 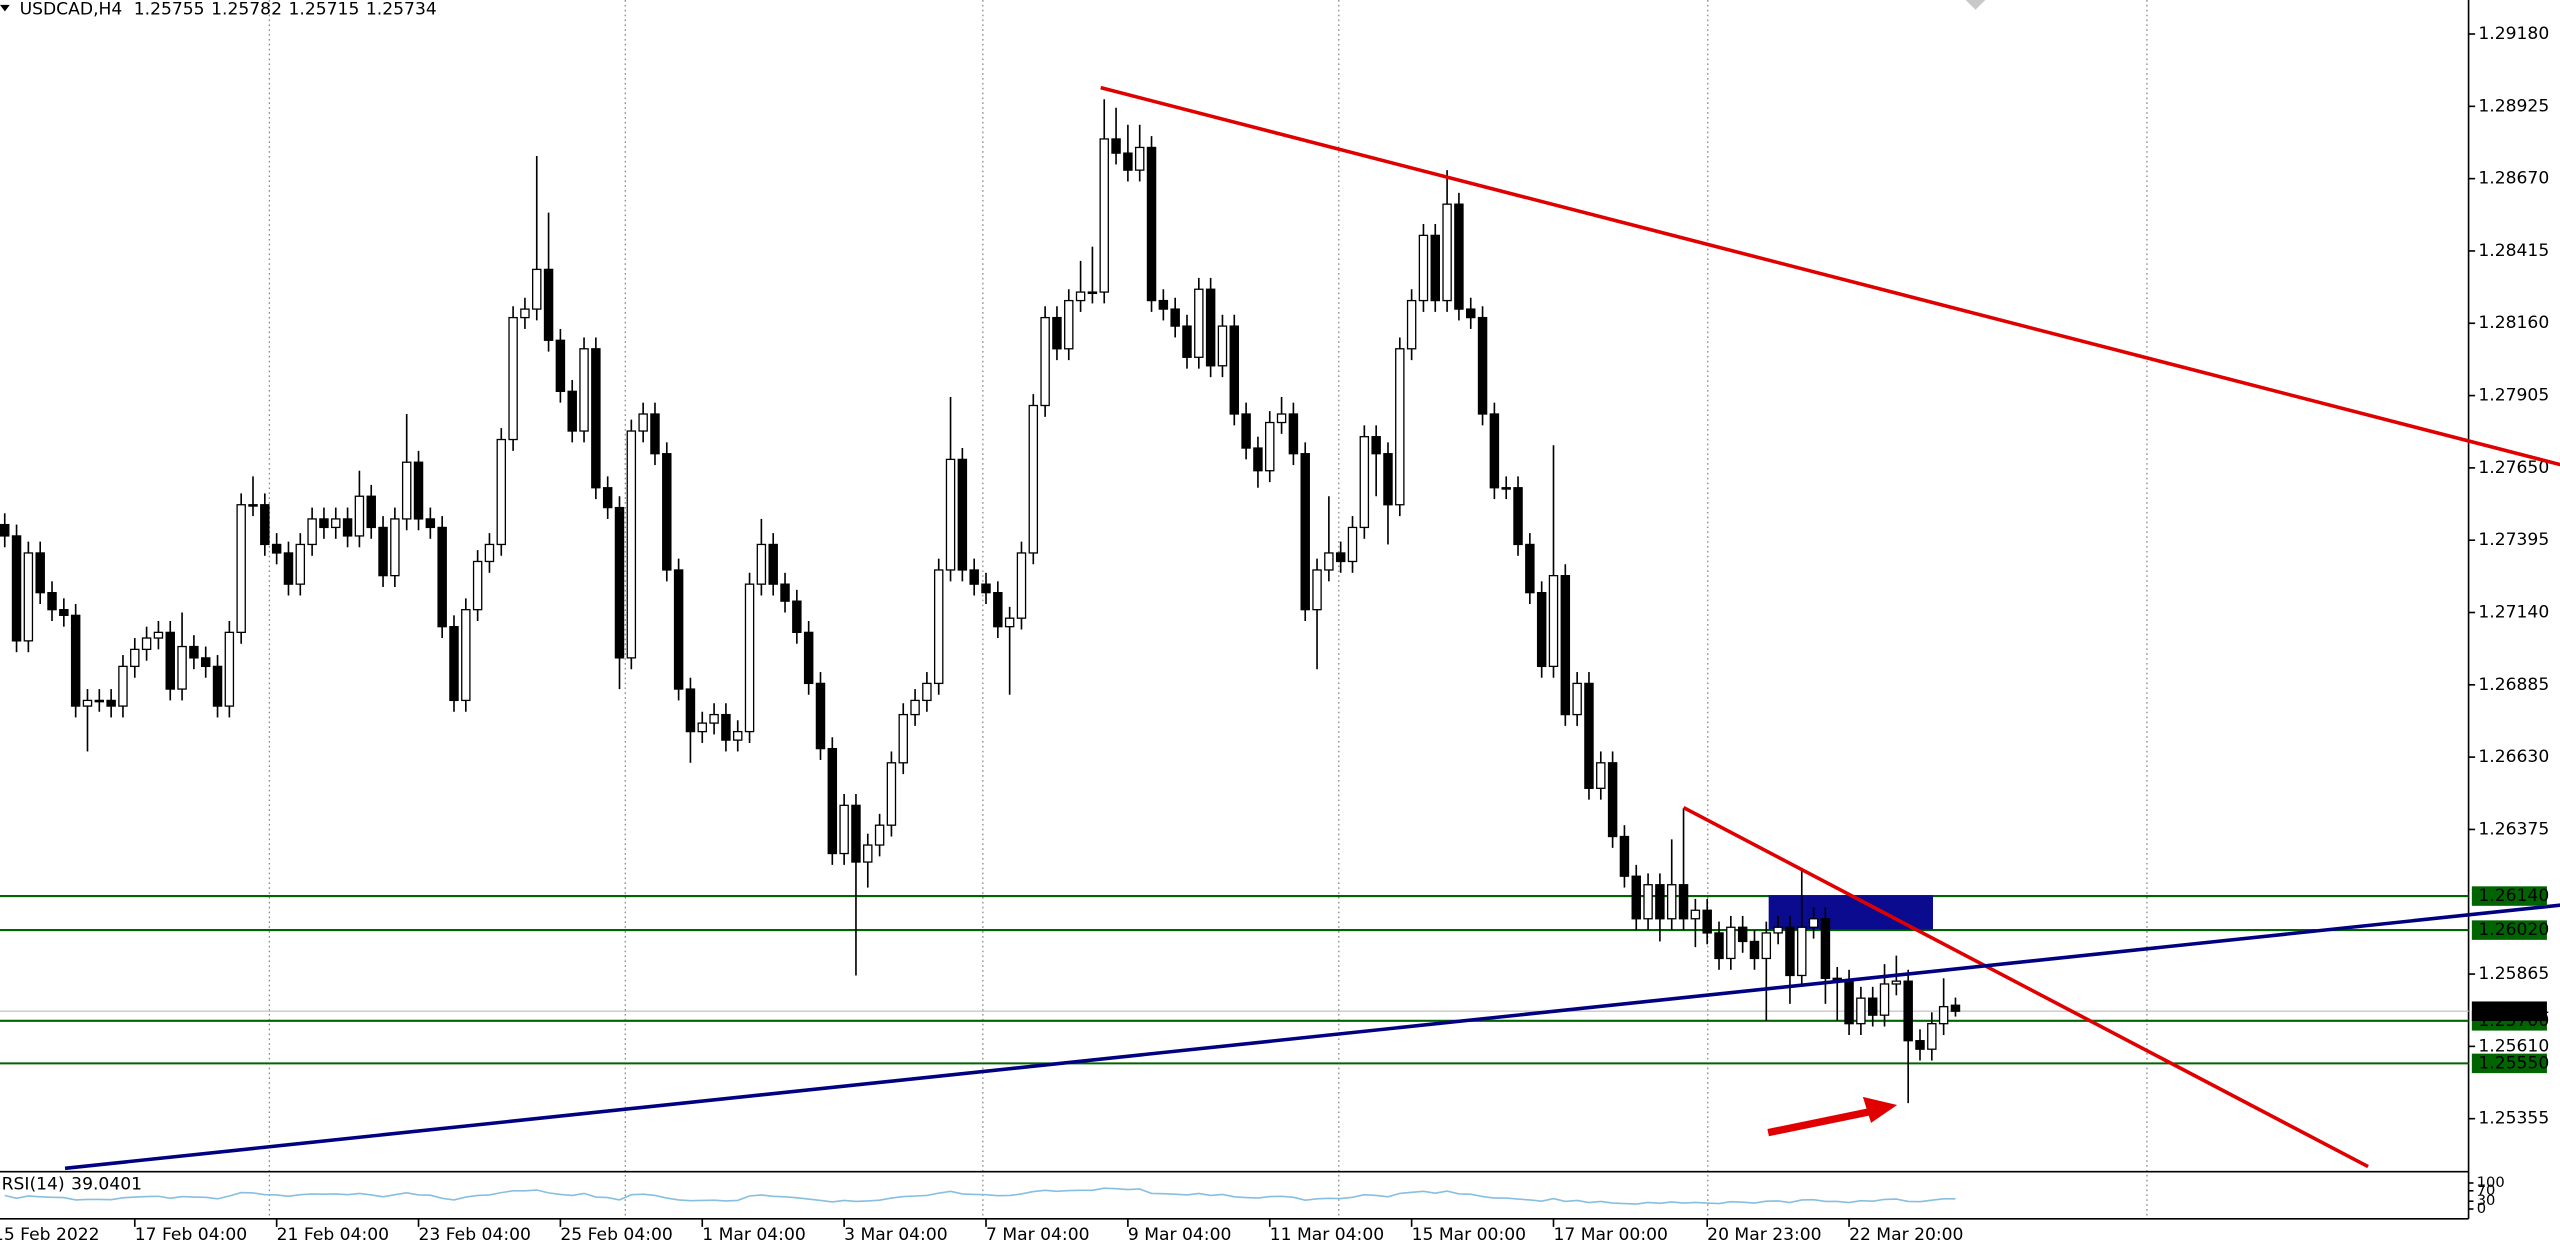 I want to click on level-label: 1.26140, so click(x=2513, y=896).